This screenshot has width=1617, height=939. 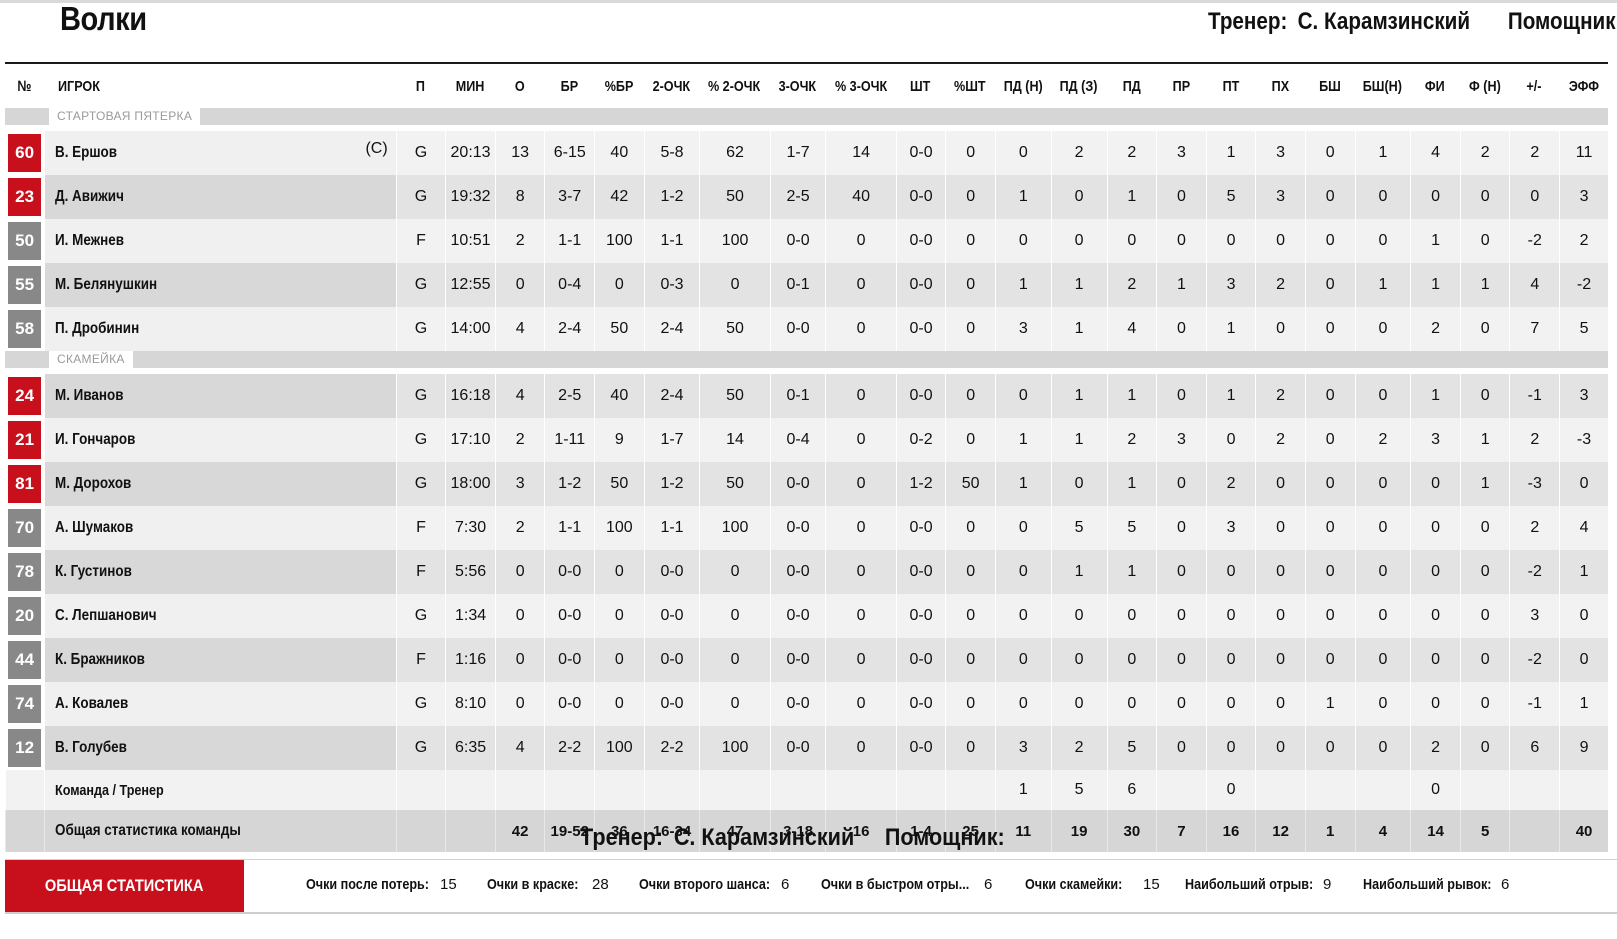 I want to click on player-name: М. Иванов, so click(x=220, y=396).